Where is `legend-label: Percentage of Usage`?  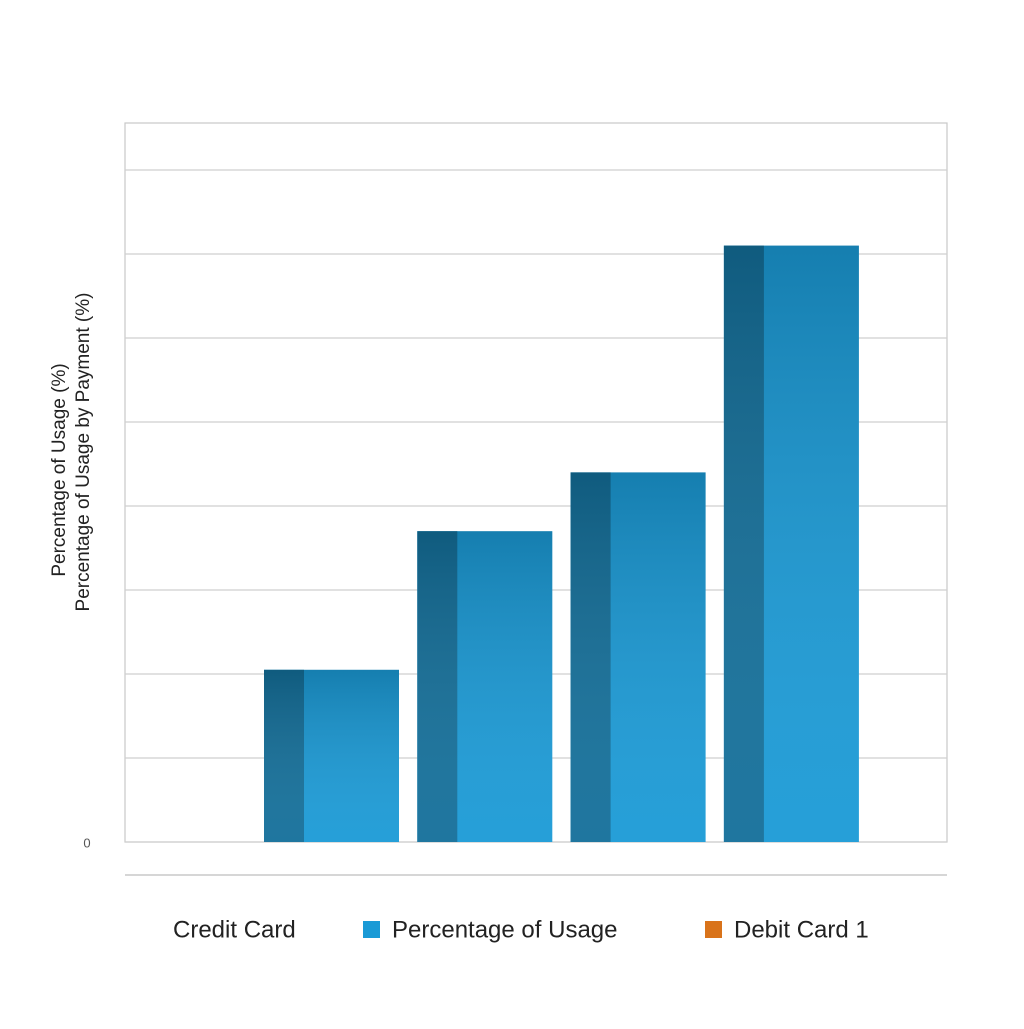
legend-label: Percentage of Usage is located at coordinates (504, 929).